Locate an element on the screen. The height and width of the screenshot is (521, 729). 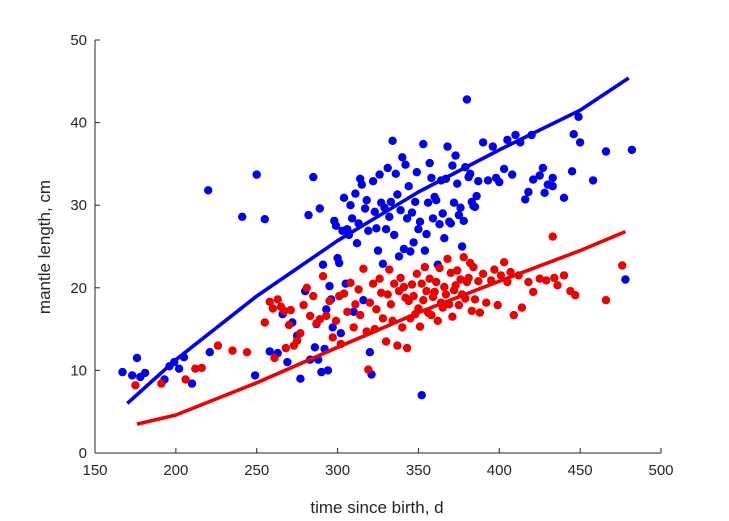
y-axis-title: mantle length, cm is located at coordinates (44, 247).